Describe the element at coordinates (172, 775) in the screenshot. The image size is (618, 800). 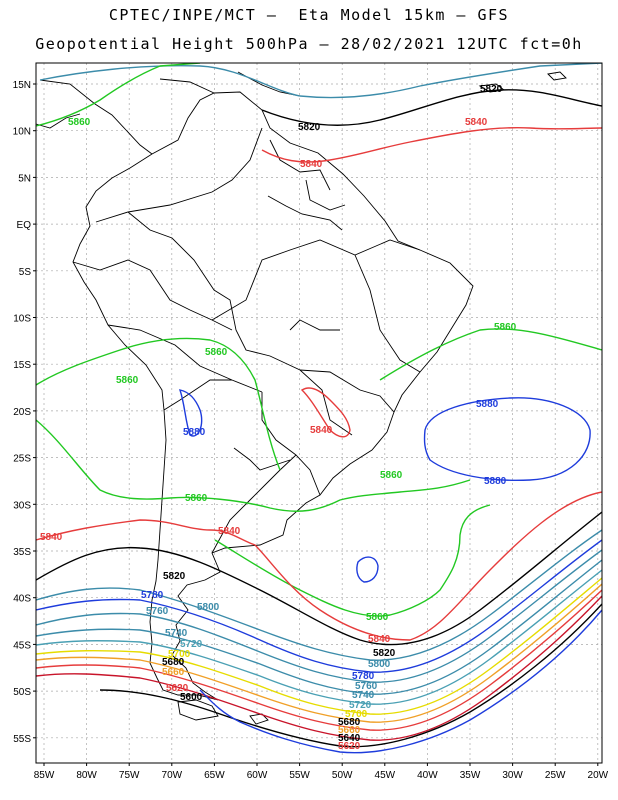
I see `lon-tick-label: 70W` at that location.